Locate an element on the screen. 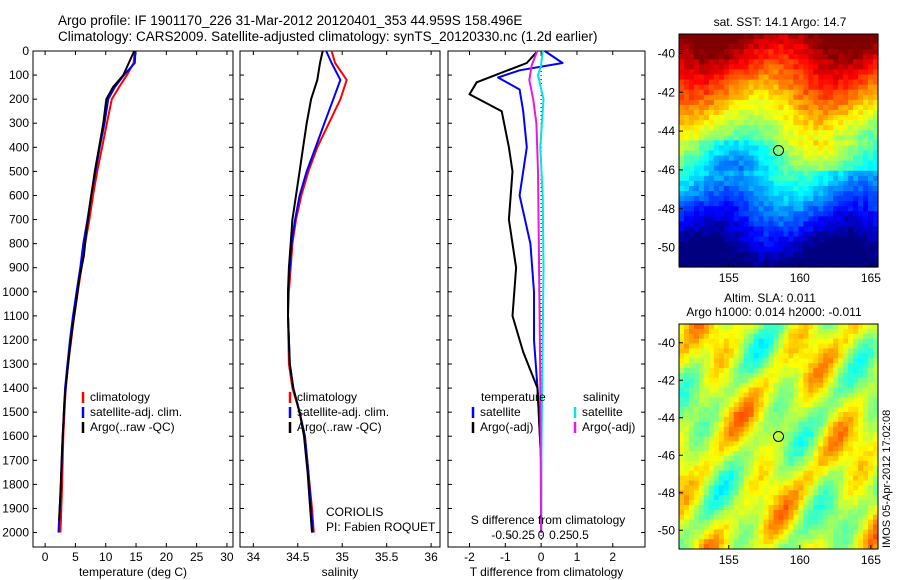 This screenshot has width=900, height=580. legend-label: Argo(..raw -QC) is located at coordinates (132, 427).